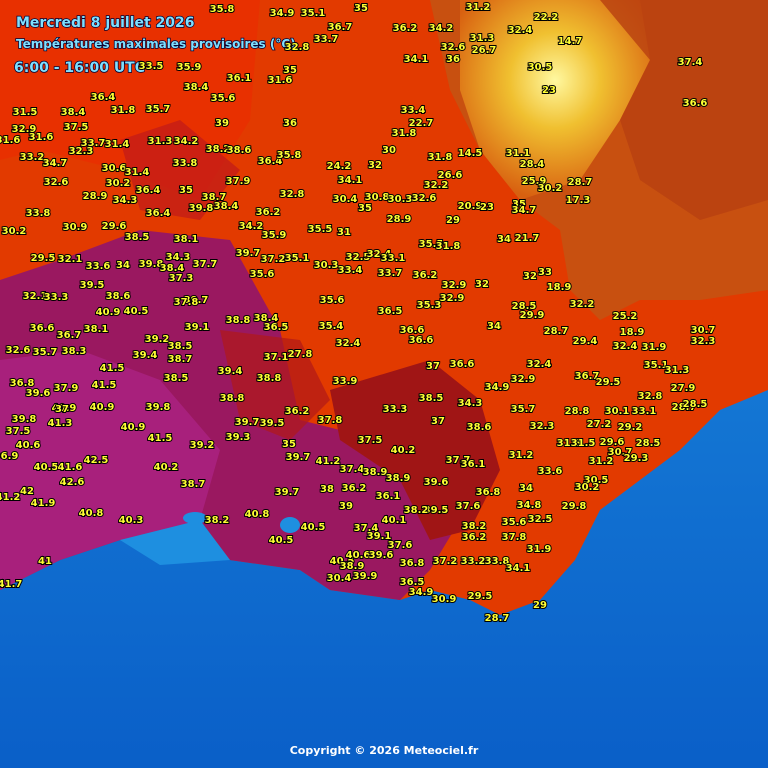 This screenshot has height=768, width=768. What do you see at coordinates (617, 411) in the screenshot?
I see `temperature-label: 30.1` at bounding box center [617, 411].